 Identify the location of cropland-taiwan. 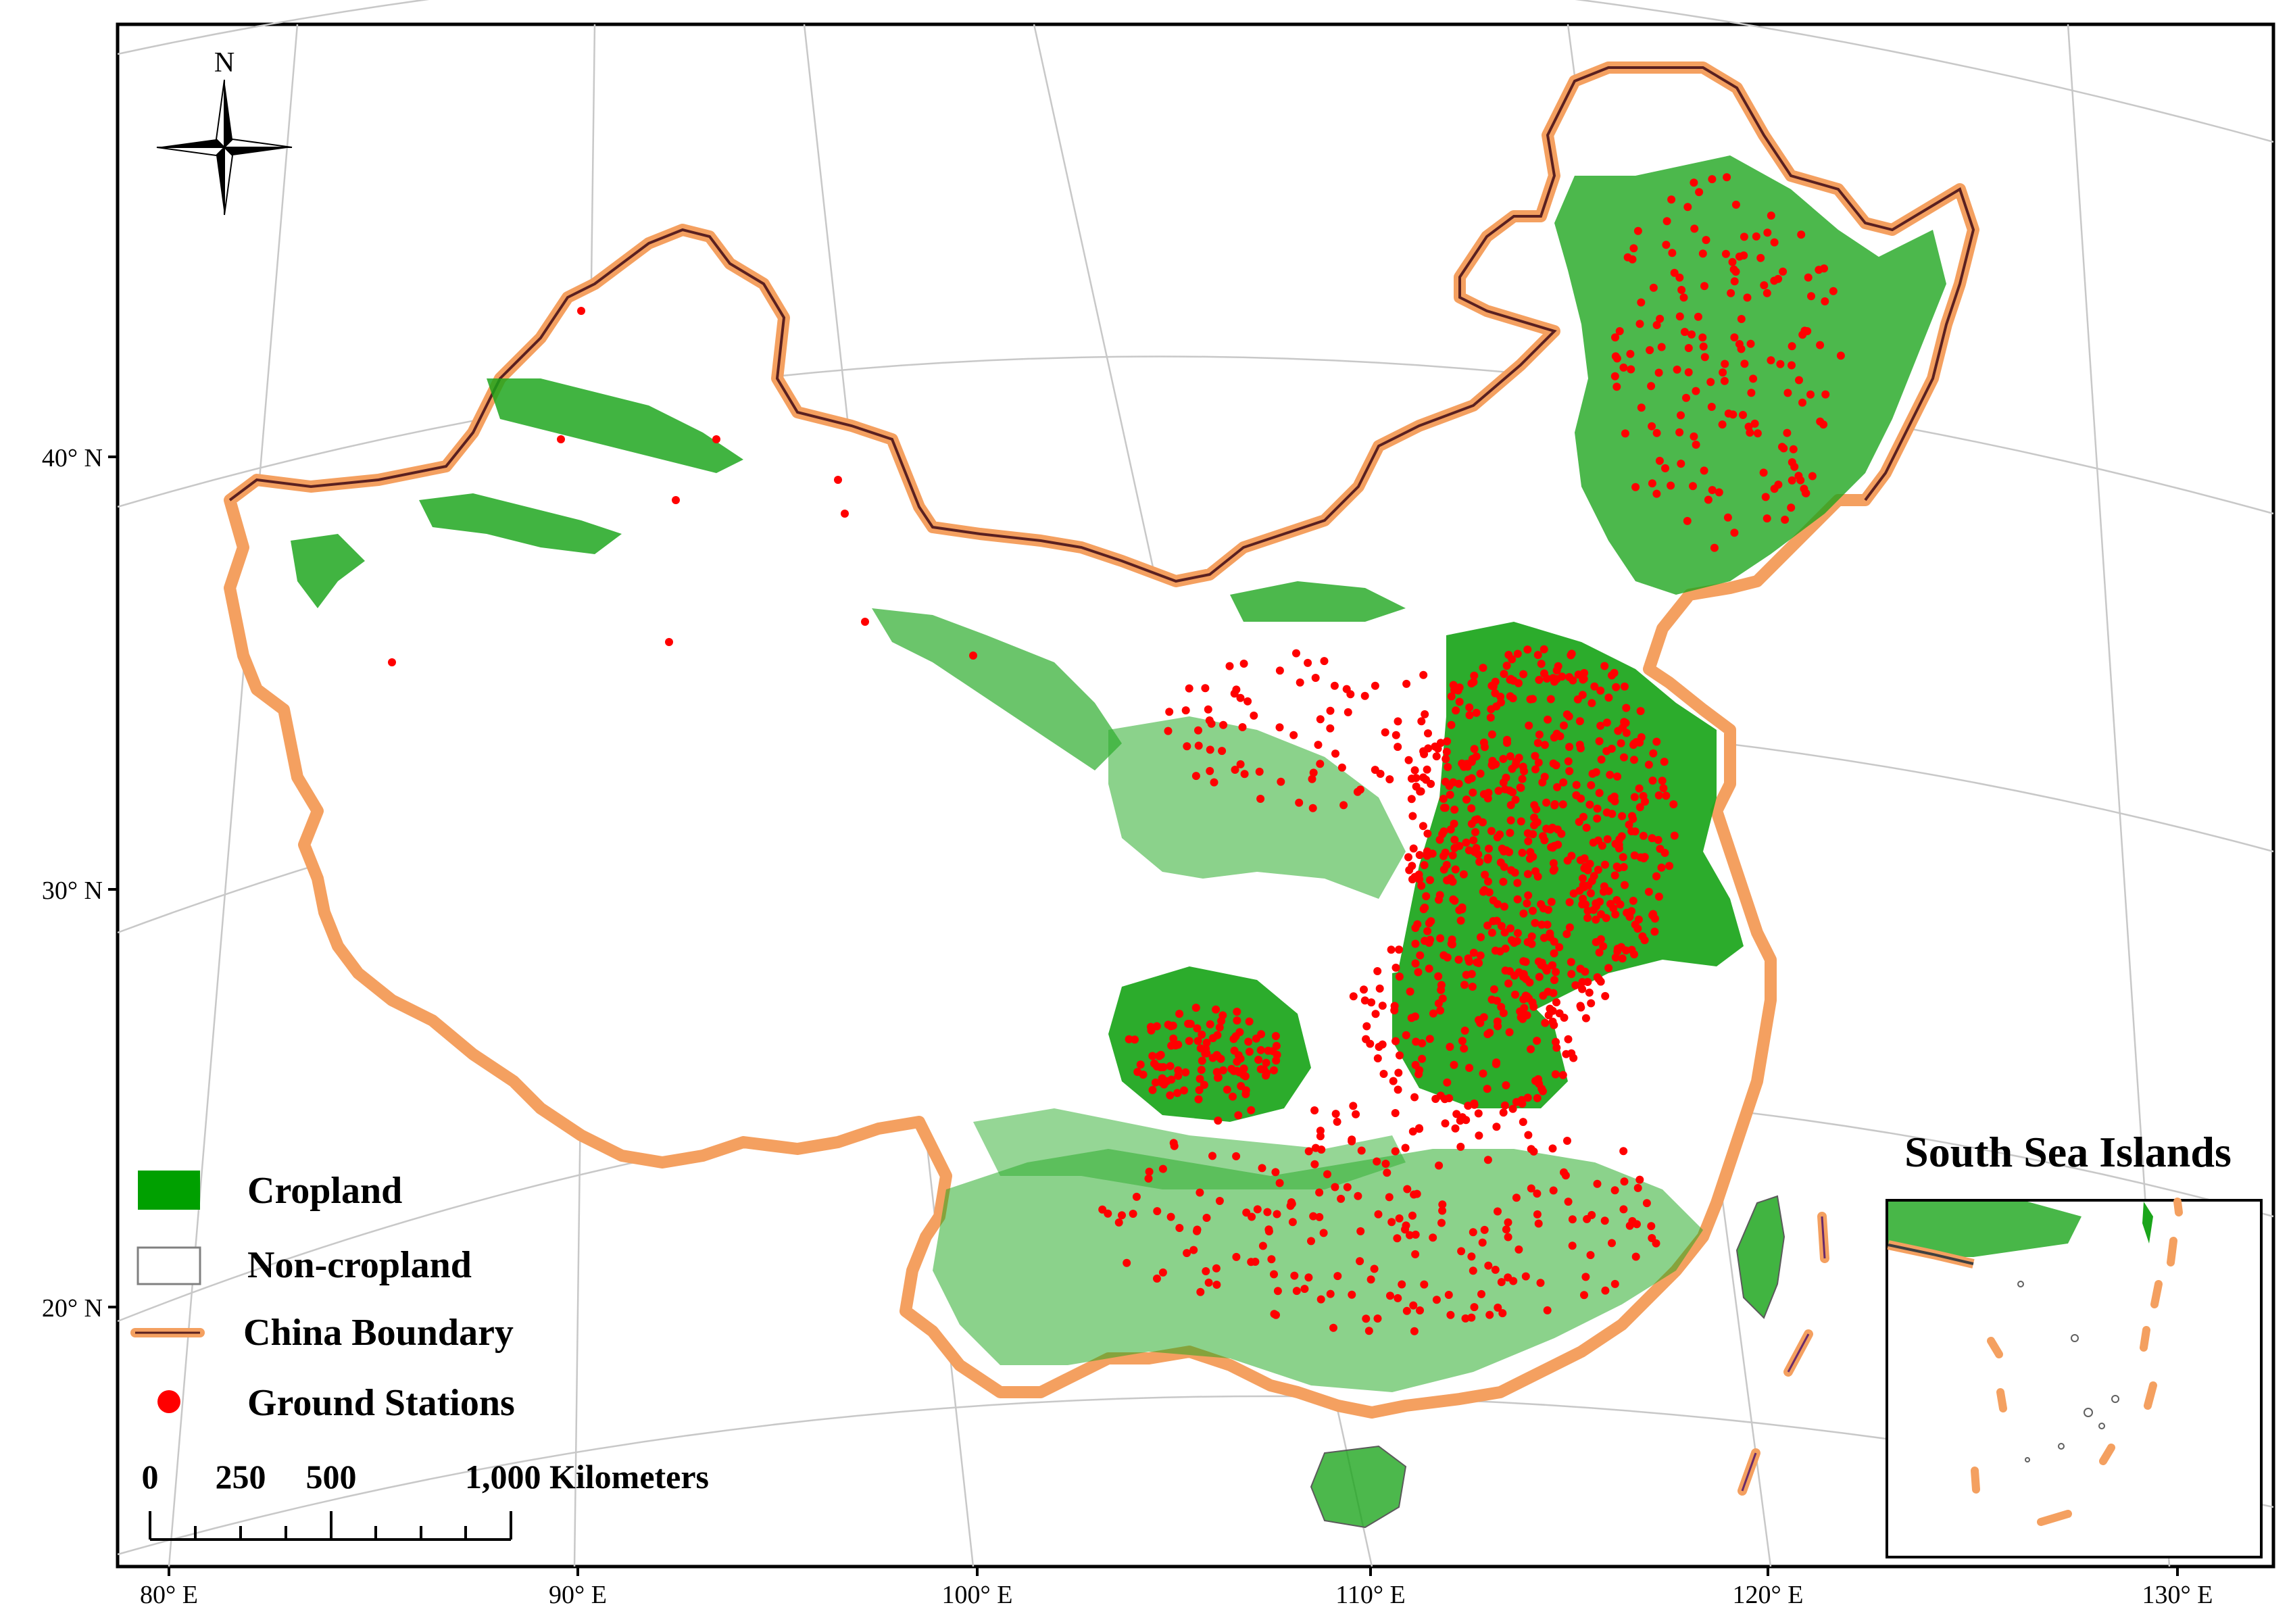
(1761, 1257).